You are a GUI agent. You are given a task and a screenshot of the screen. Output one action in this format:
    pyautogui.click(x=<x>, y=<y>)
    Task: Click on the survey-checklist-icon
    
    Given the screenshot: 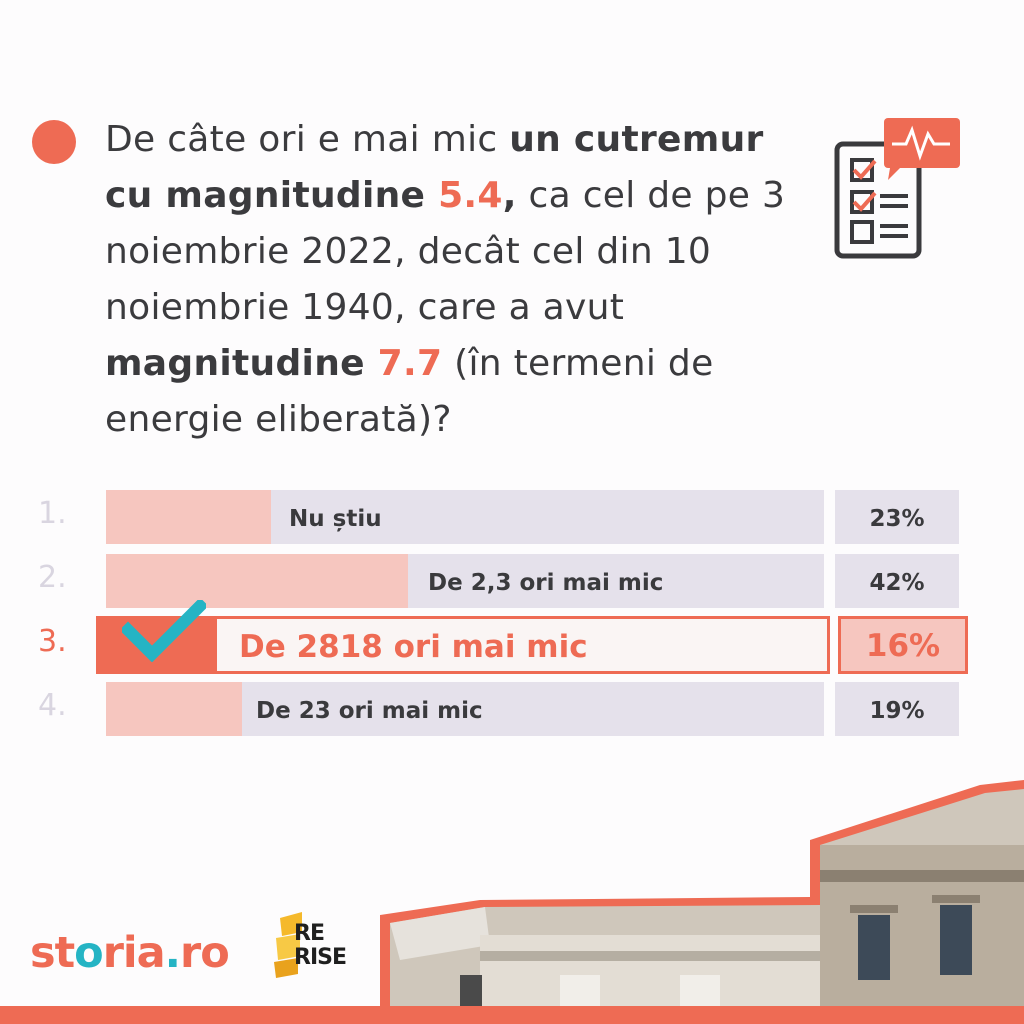 What is the action you would take?
    pyautogui.click(x=897, y=188)
    